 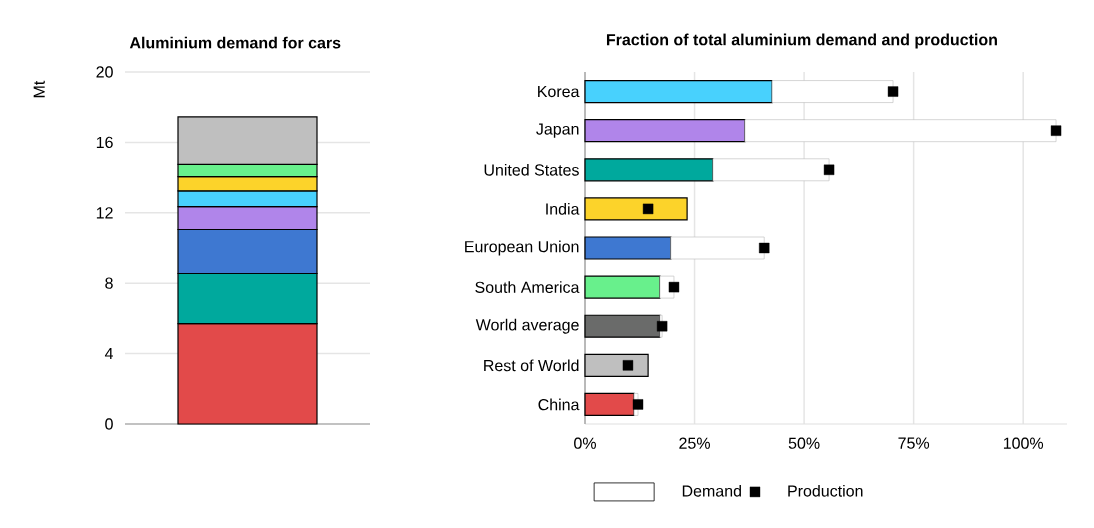 I want to click on x-tick-label: 100%, so click(x=1023, y=443).